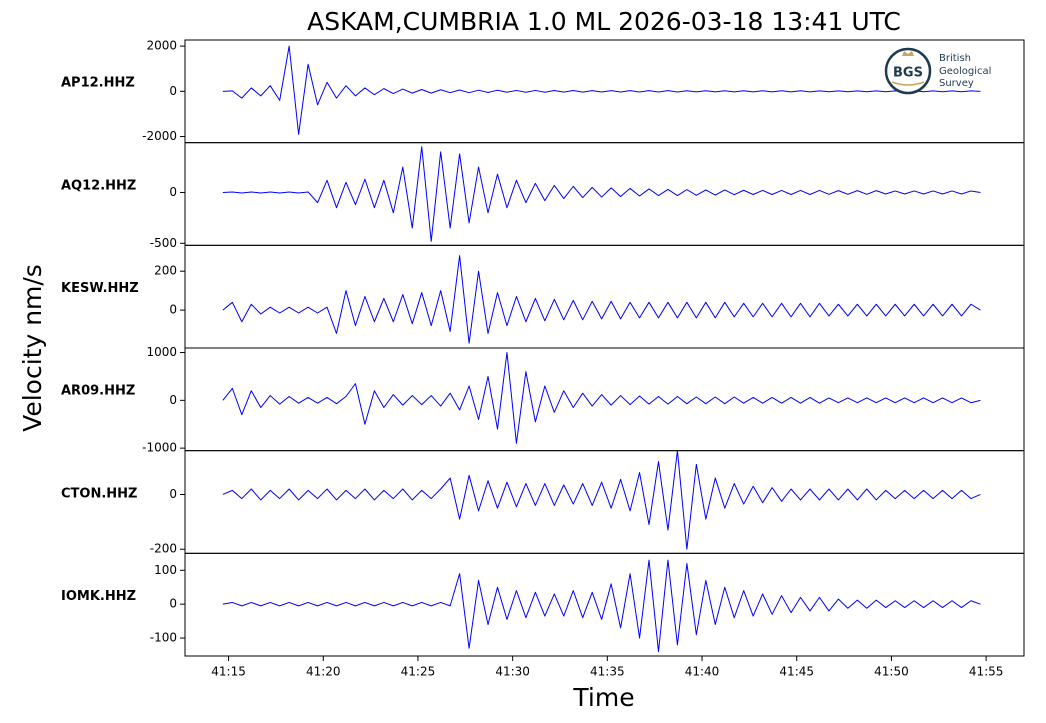  Describe the element at coordinates (908, 73) in the screenshot. I see `logo-abbr: BGS` at that location.